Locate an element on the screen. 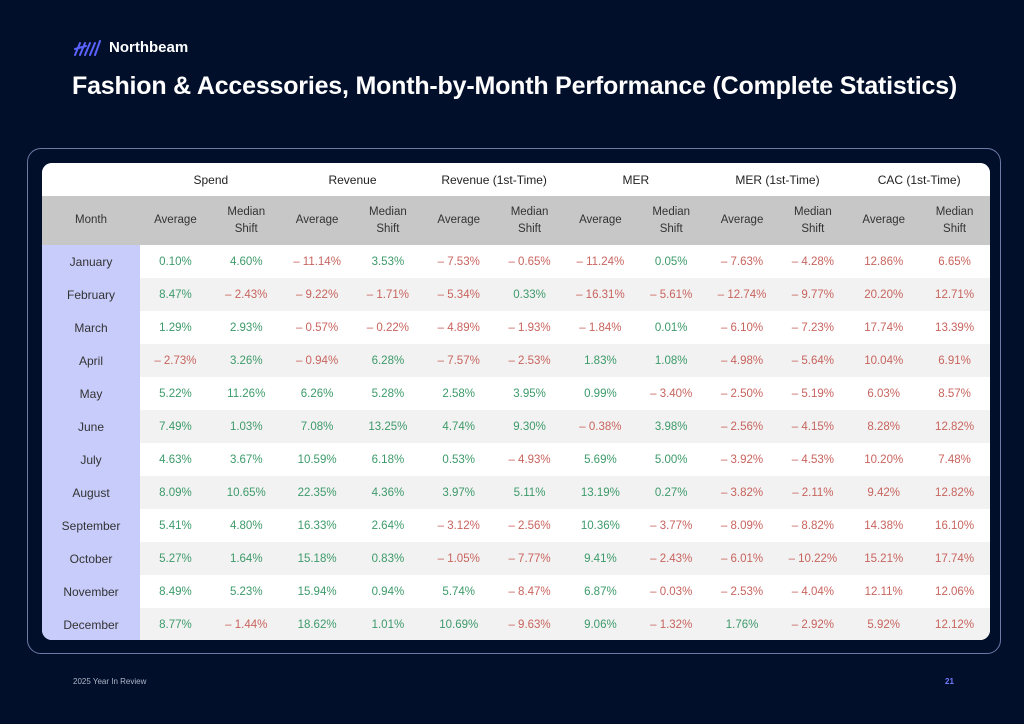 Image resolution: width=1024 pixels, height=724 pixels. median-shift-cell: 13.25% is located at coordinates (388, 426).